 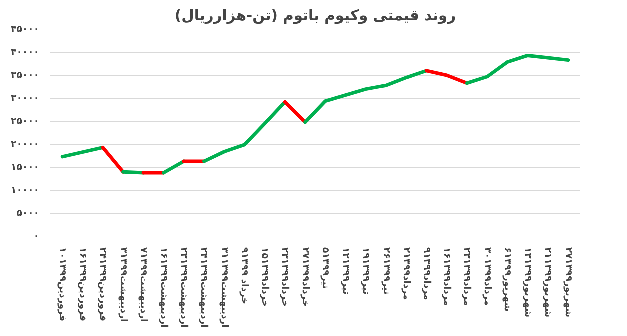 I want to click on x-tick-label: ۱۶مرداد۱۳۹۹, so click(x=446, y=277).